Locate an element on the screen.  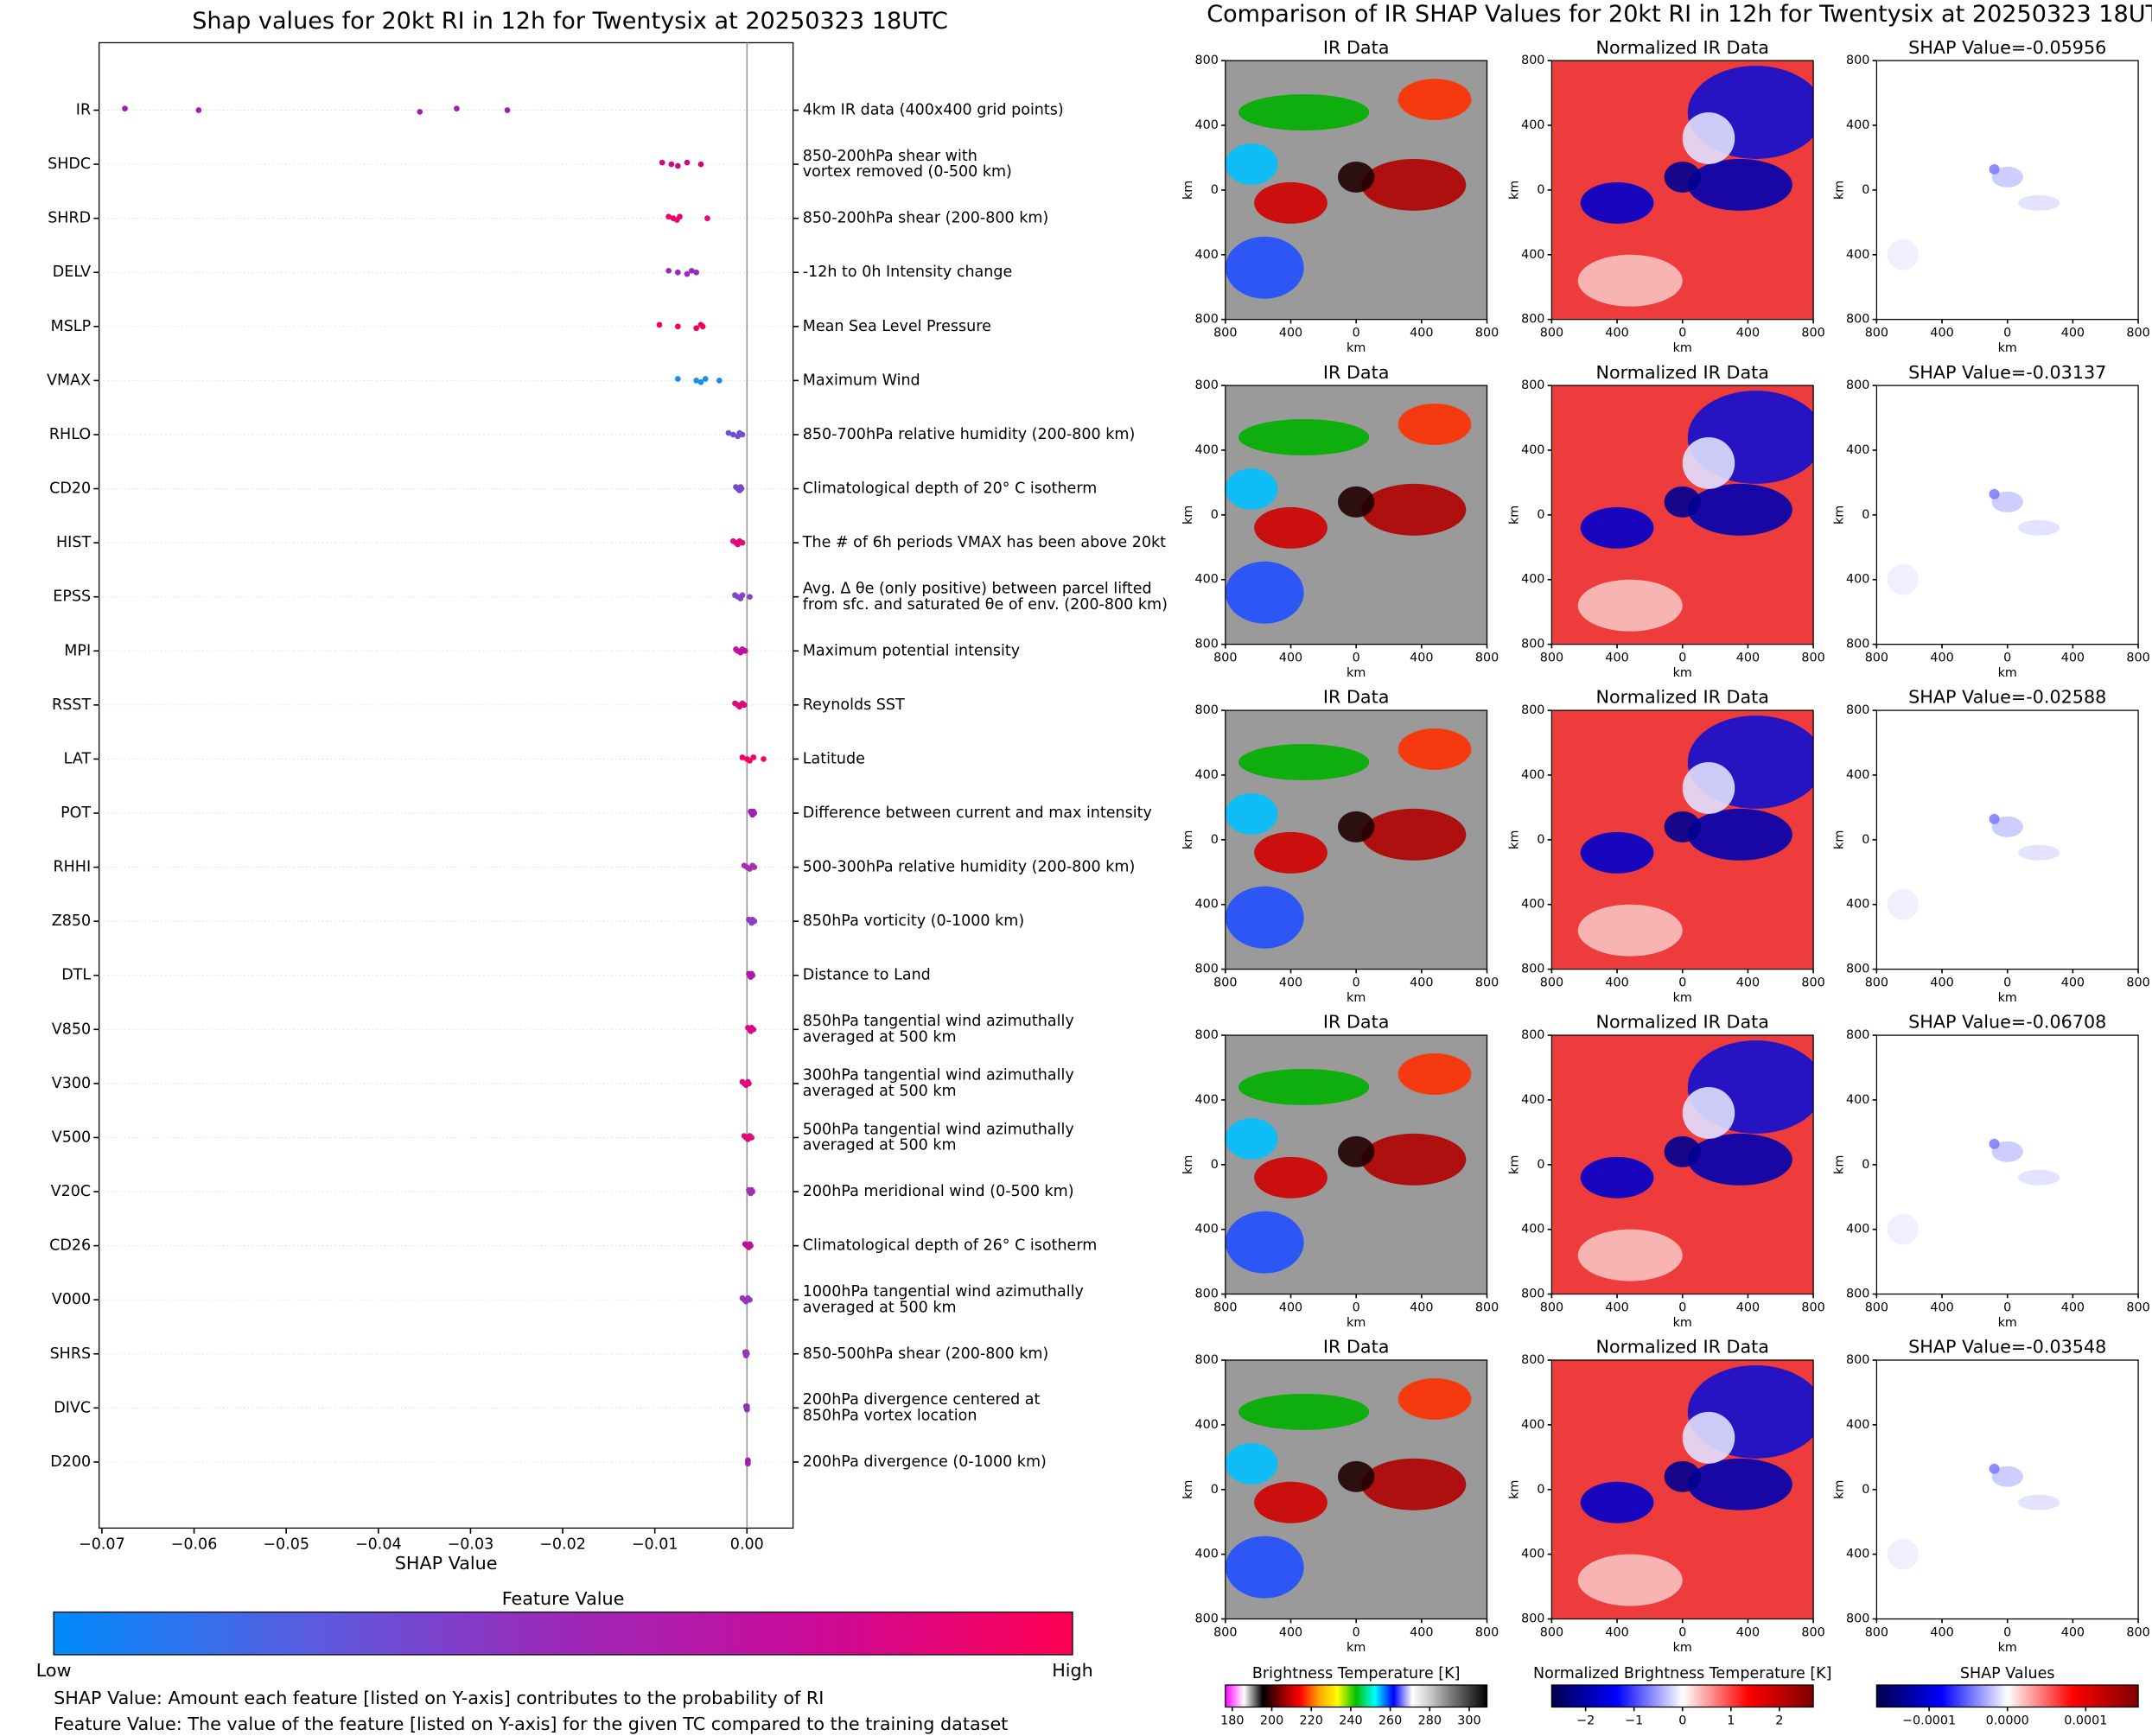
feature-description: 850hPa vortex location is located at coordinates (890, 1416).